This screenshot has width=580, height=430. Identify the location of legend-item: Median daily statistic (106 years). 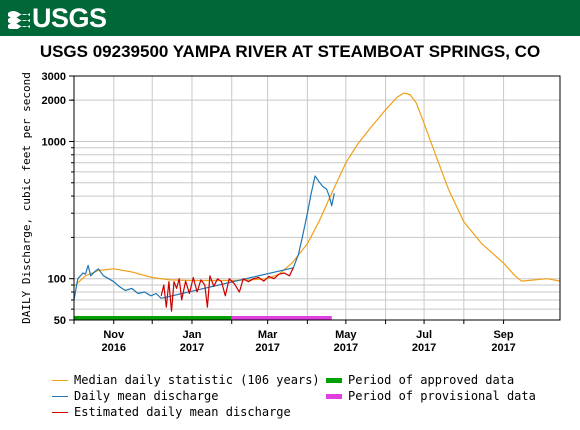
(186, 380).